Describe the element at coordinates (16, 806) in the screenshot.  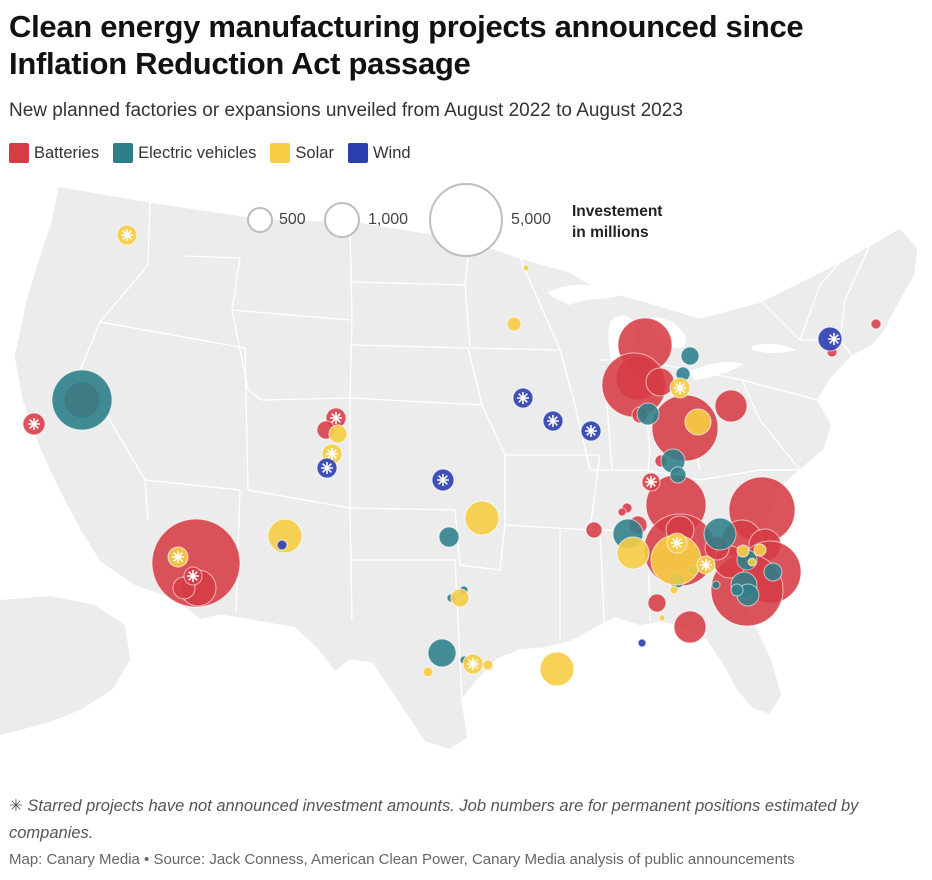
I see `star-note-icon: ✳` at that location.